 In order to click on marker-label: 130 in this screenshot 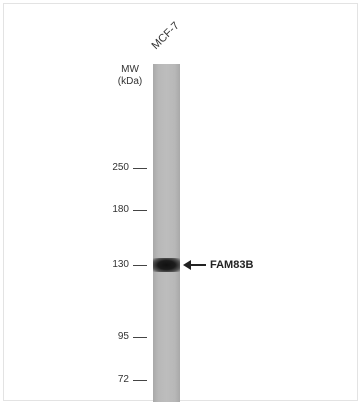, I will do `click(120, 264)`.